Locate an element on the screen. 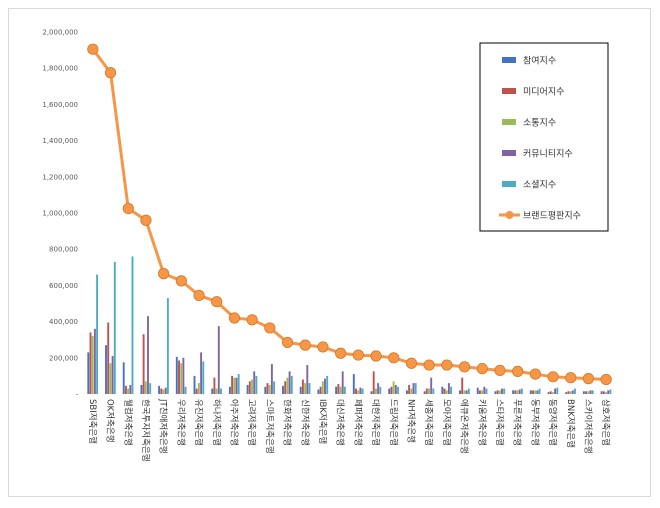  bar-참여지수-고려저축은행 is located at coordinates (247, 389).